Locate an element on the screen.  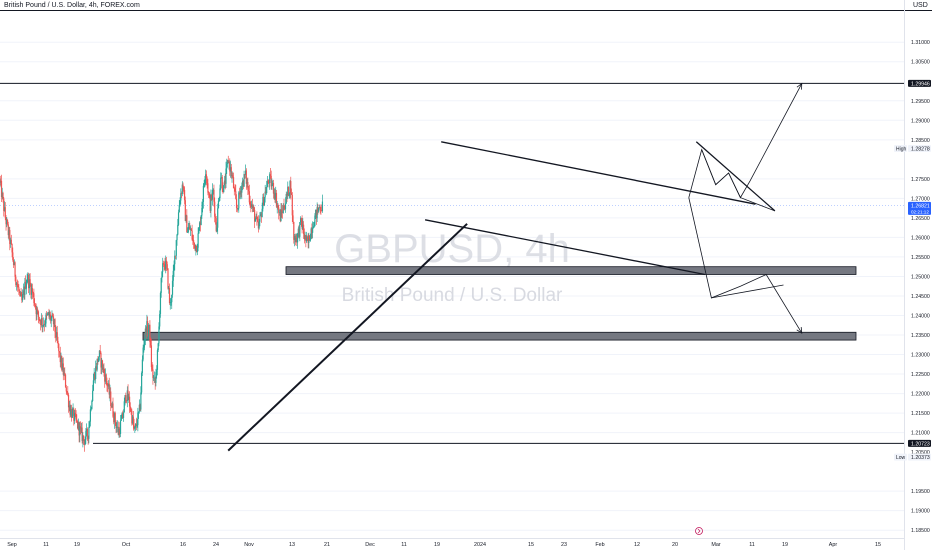
price-label: 1.26821 is located at coordinates (920, 206).